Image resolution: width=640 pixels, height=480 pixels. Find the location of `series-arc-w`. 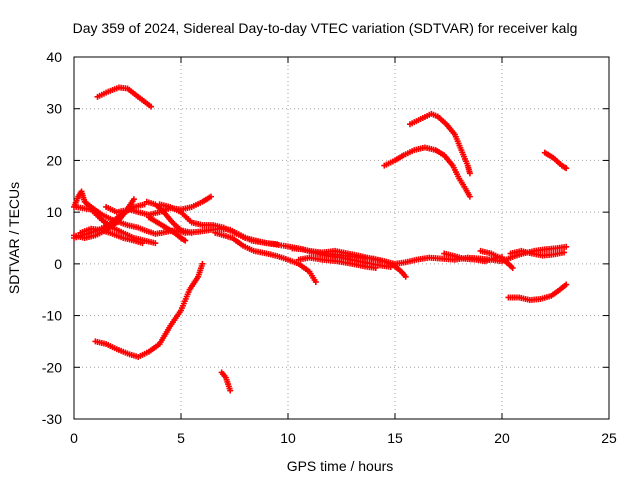

series-arc-w is located at coordinates (555, 160).